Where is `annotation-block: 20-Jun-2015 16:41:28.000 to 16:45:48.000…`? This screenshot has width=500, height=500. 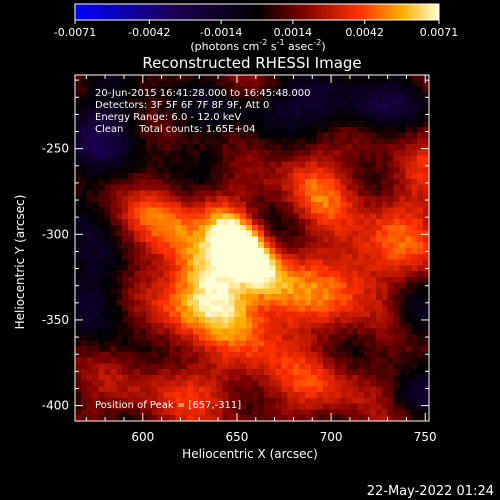
annotation-block: 20-Jun-2015 16:41:28.000 to 16:45:48.000… is located at coordinates (203, 111).